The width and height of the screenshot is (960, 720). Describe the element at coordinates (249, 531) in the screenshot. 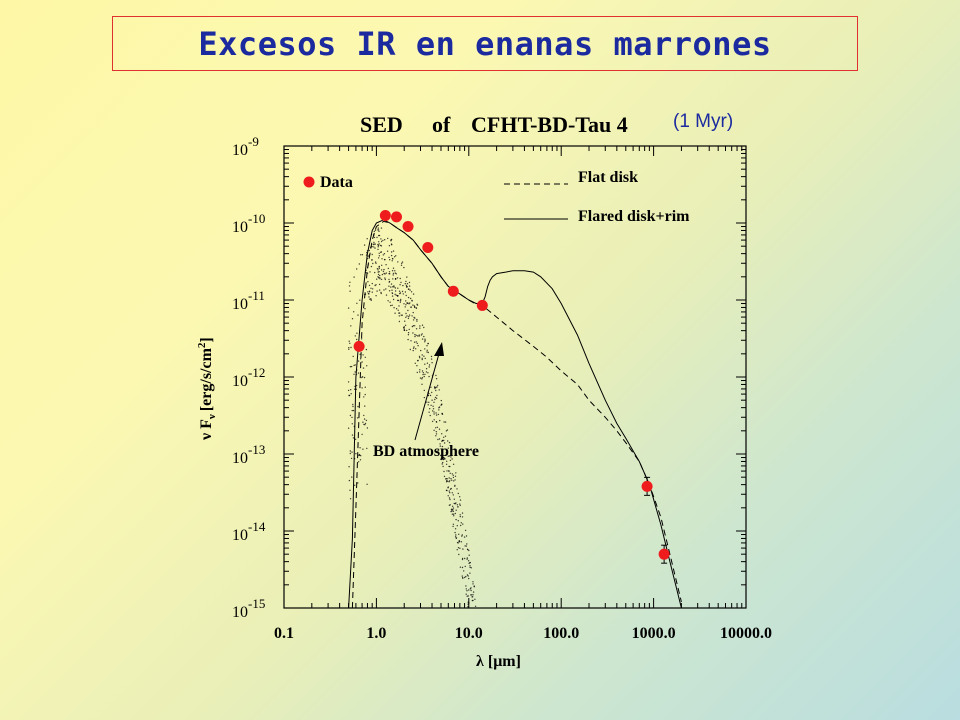

I see `y-tick-label: 10-14` at that location.